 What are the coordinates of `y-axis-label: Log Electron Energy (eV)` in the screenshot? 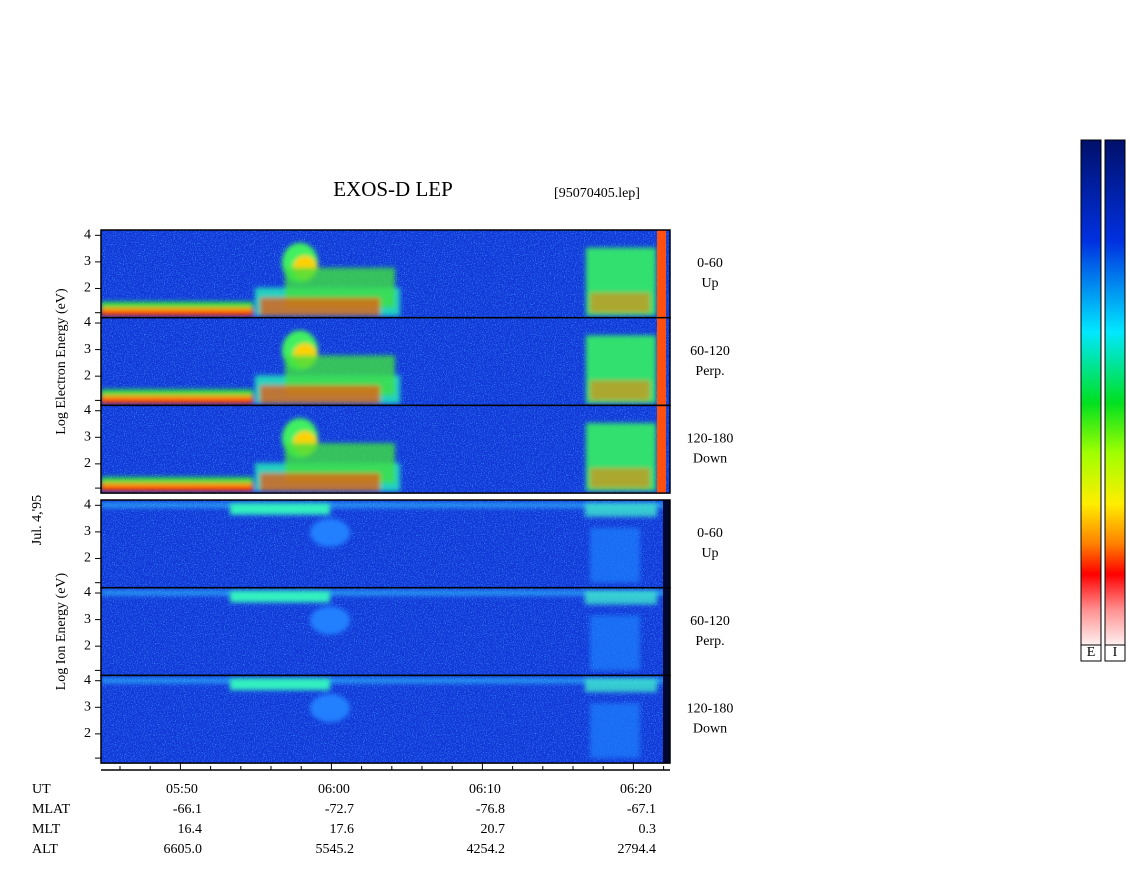 It's located at (61, 361).